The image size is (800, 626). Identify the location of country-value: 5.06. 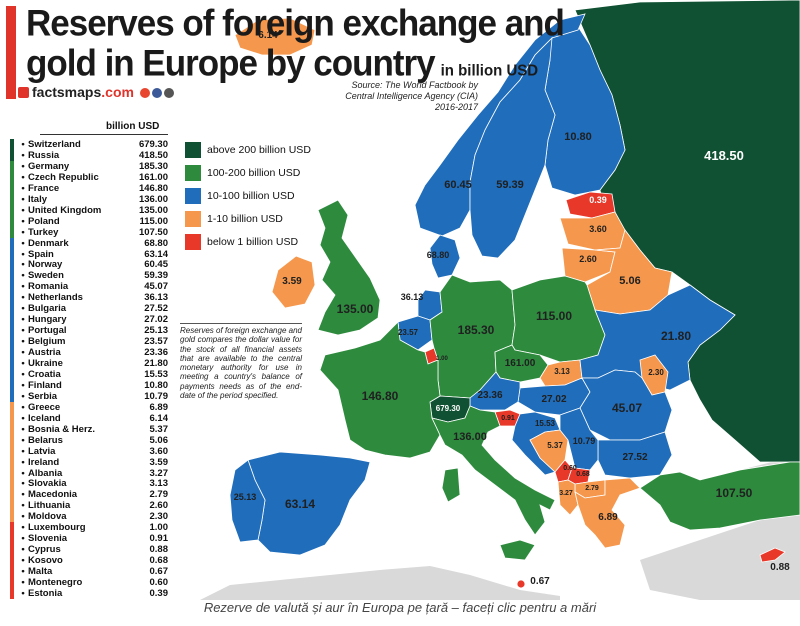
(159, 440).